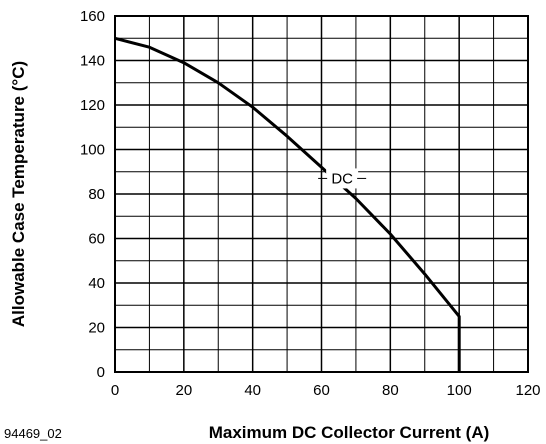  I want to click on y-tick-label: 60, so click(96, 239).